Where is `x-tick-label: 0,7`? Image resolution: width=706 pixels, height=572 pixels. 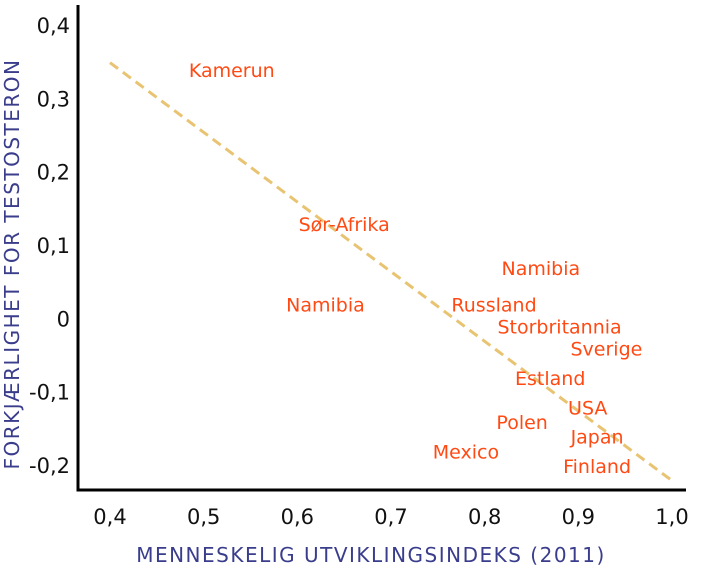 x-tick-label: 0,7 is located at coordinates (390, 517).